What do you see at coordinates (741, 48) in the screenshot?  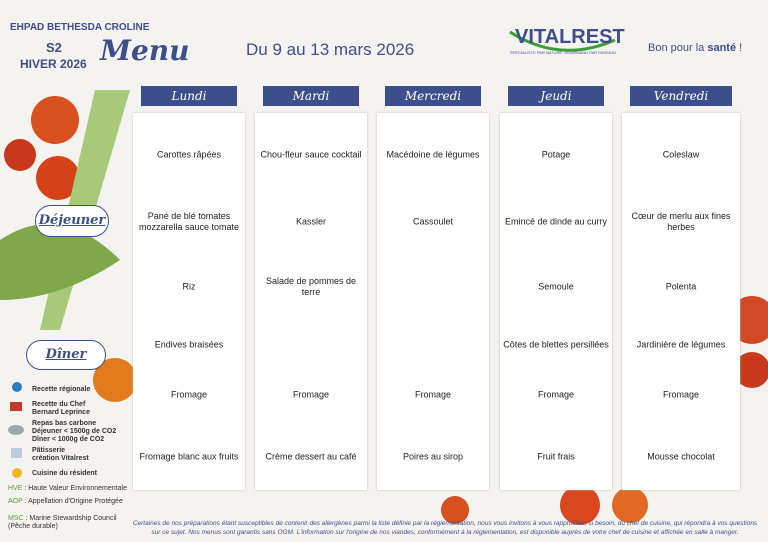 I see `slogan-end: !` at bounding box center [741, 48].